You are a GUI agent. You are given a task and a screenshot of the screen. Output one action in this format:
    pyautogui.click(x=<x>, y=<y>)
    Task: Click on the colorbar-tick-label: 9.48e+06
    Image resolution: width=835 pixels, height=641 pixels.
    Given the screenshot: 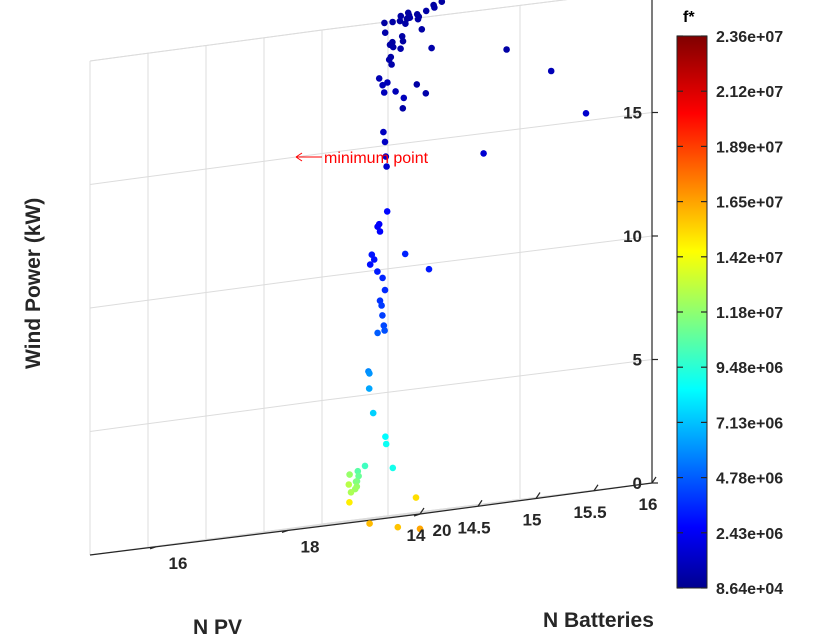 What is the action you would take?
    pyautogui.click(x=749, y=368)
    